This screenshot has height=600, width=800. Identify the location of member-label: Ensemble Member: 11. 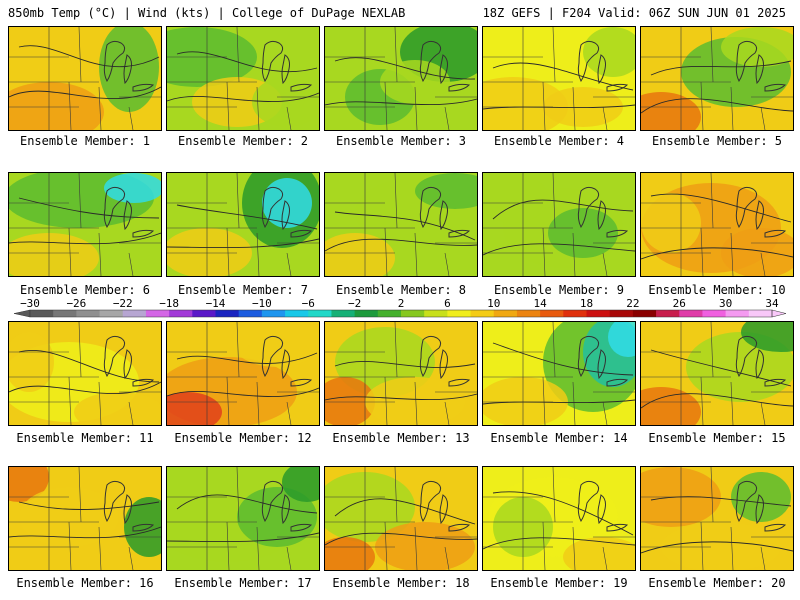
(85, 438).